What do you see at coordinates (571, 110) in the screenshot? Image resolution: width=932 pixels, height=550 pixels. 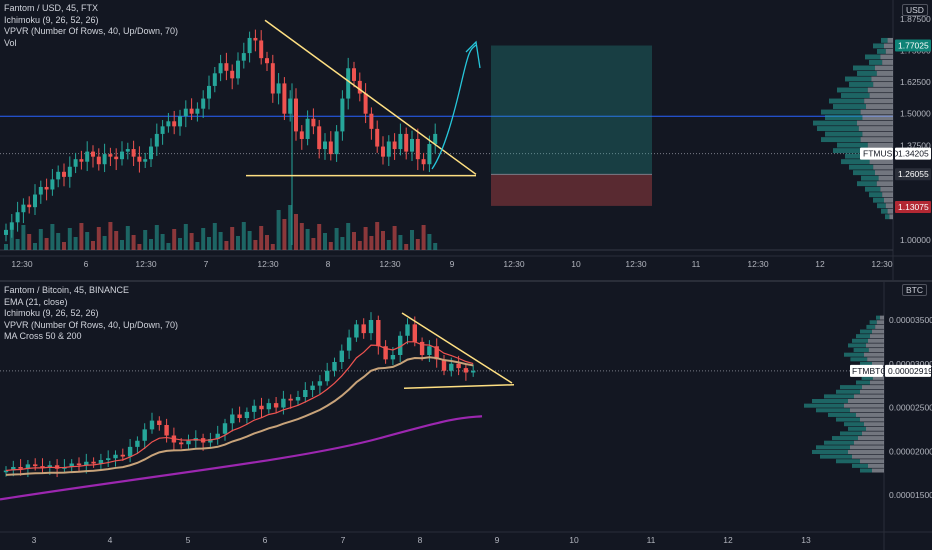 I see `long-target-zone` at bounding box center [571, 110].